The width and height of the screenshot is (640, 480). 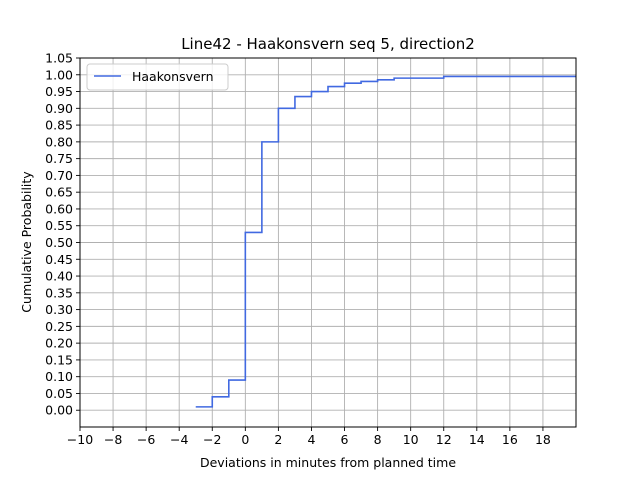 I want to click on x-tick-label: −2, so click(x=212, y=439).